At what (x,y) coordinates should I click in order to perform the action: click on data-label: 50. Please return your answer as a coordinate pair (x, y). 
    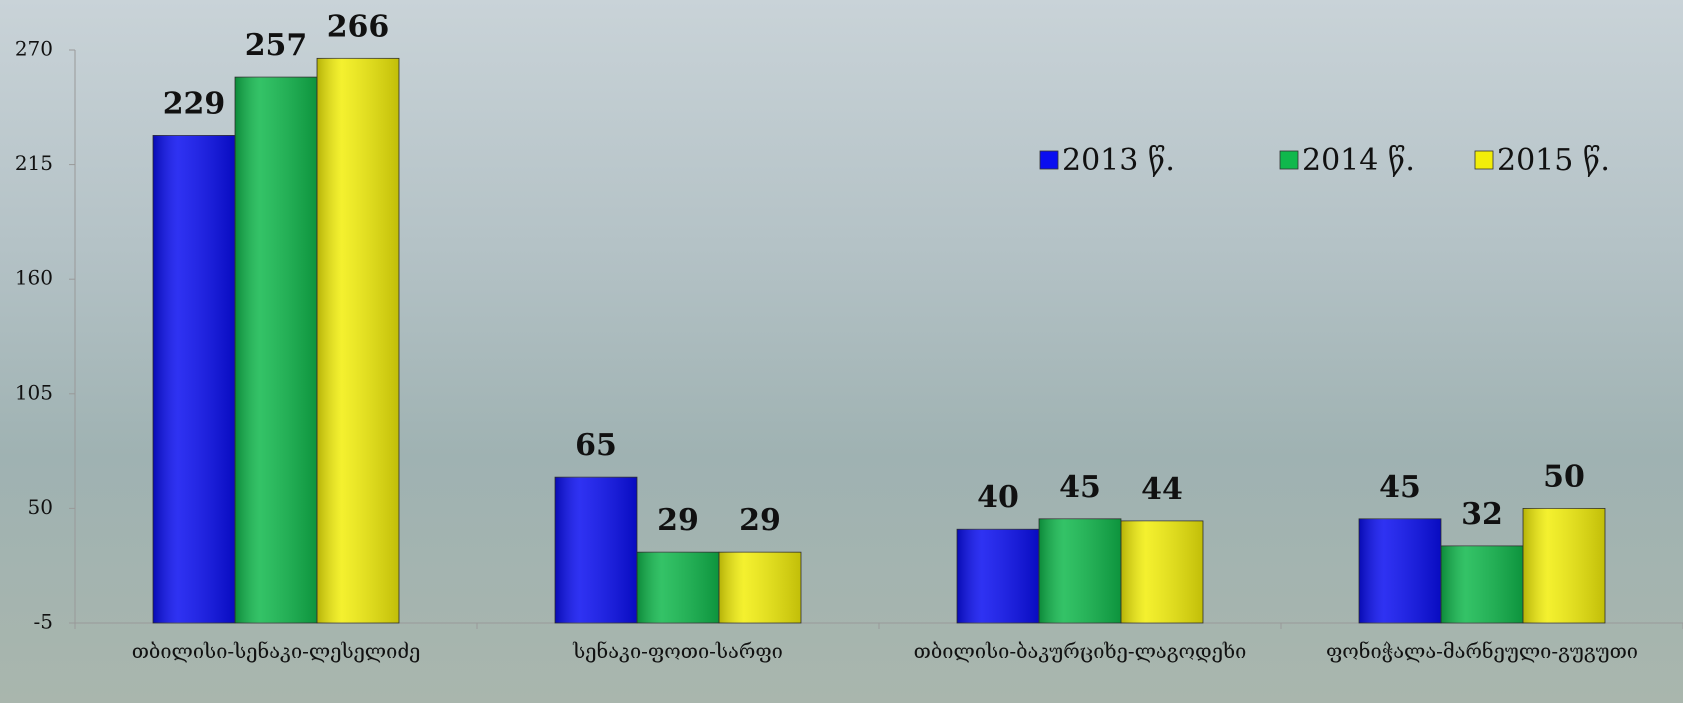
    Looking at the image, I should click on (1564, 476).